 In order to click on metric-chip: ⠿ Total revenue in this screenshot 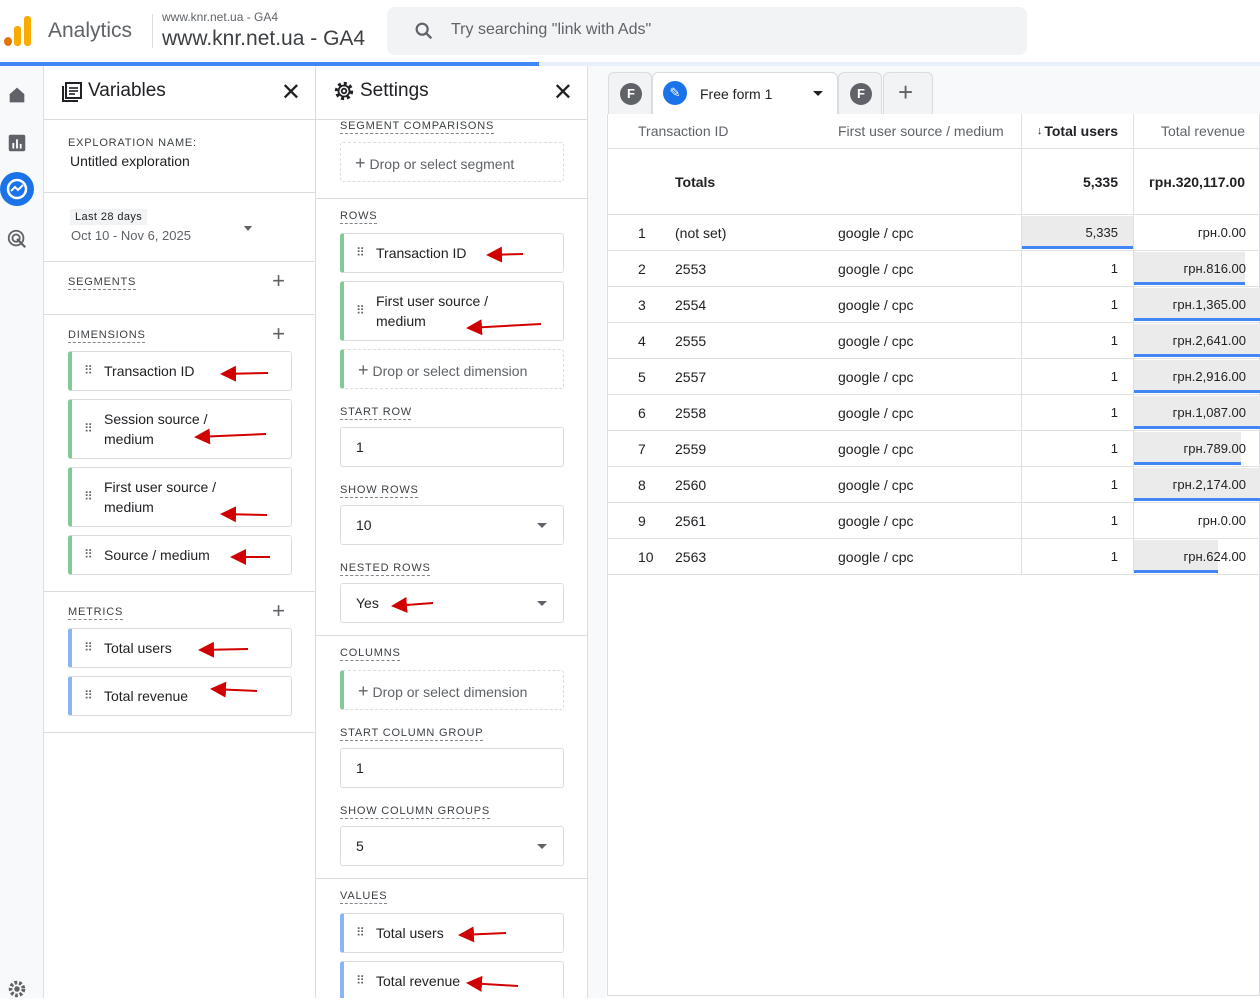, I will do `click(180, 696)`.